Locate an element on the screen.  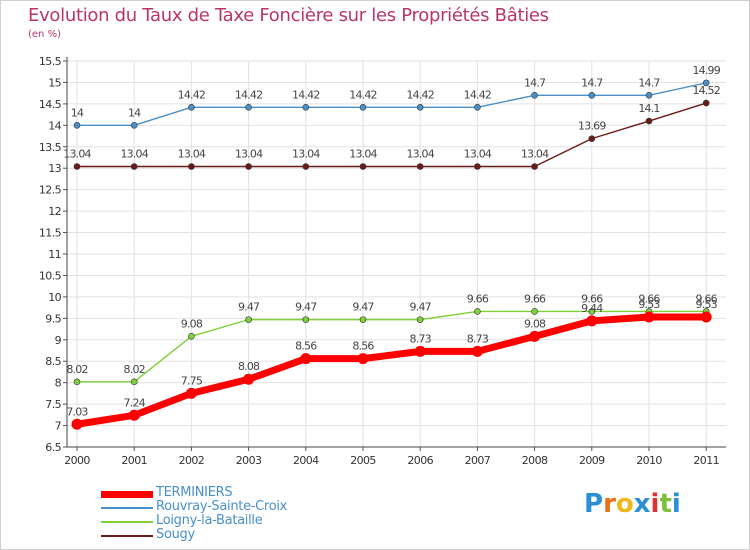
y-unit-label: (en %) is located at coordinates (44, 34).